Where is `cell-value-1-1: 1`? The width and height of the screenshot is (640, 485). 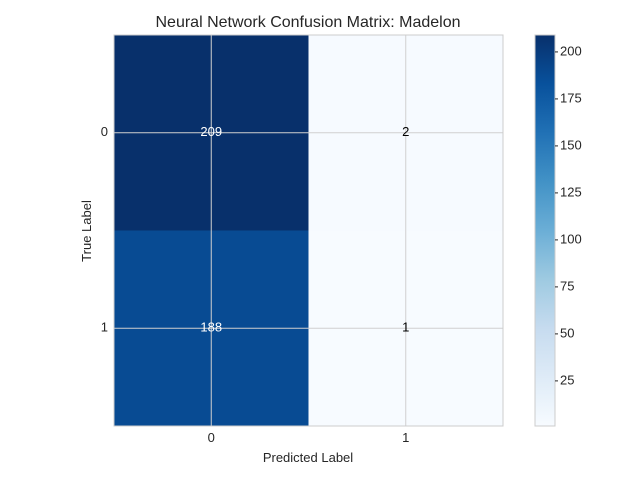
cell-value-1-1: 1 is located at coordinates (405, 327).